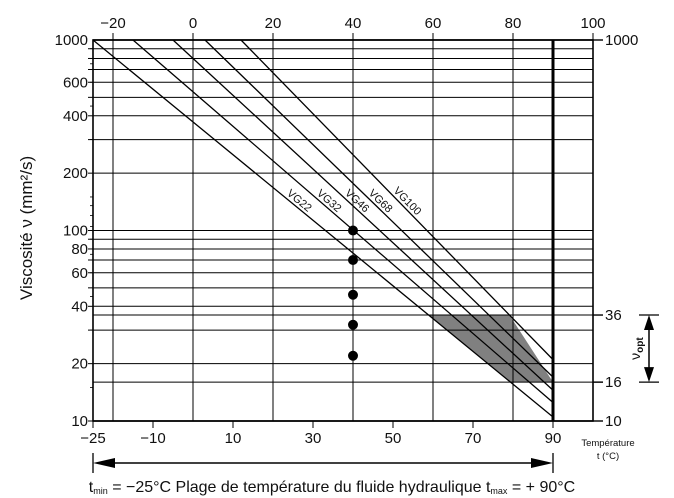 This screenshot has width=674, height=498. I want to click on y-left-tick-label: 400, so click(75, 116).